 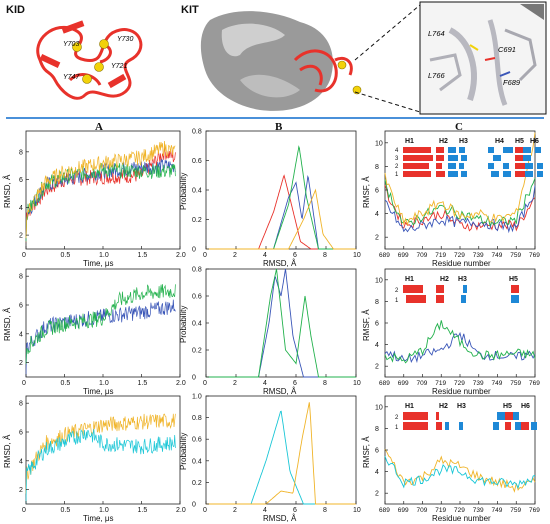 I want to click on series-line-cyan, so click(x=460, y=472).